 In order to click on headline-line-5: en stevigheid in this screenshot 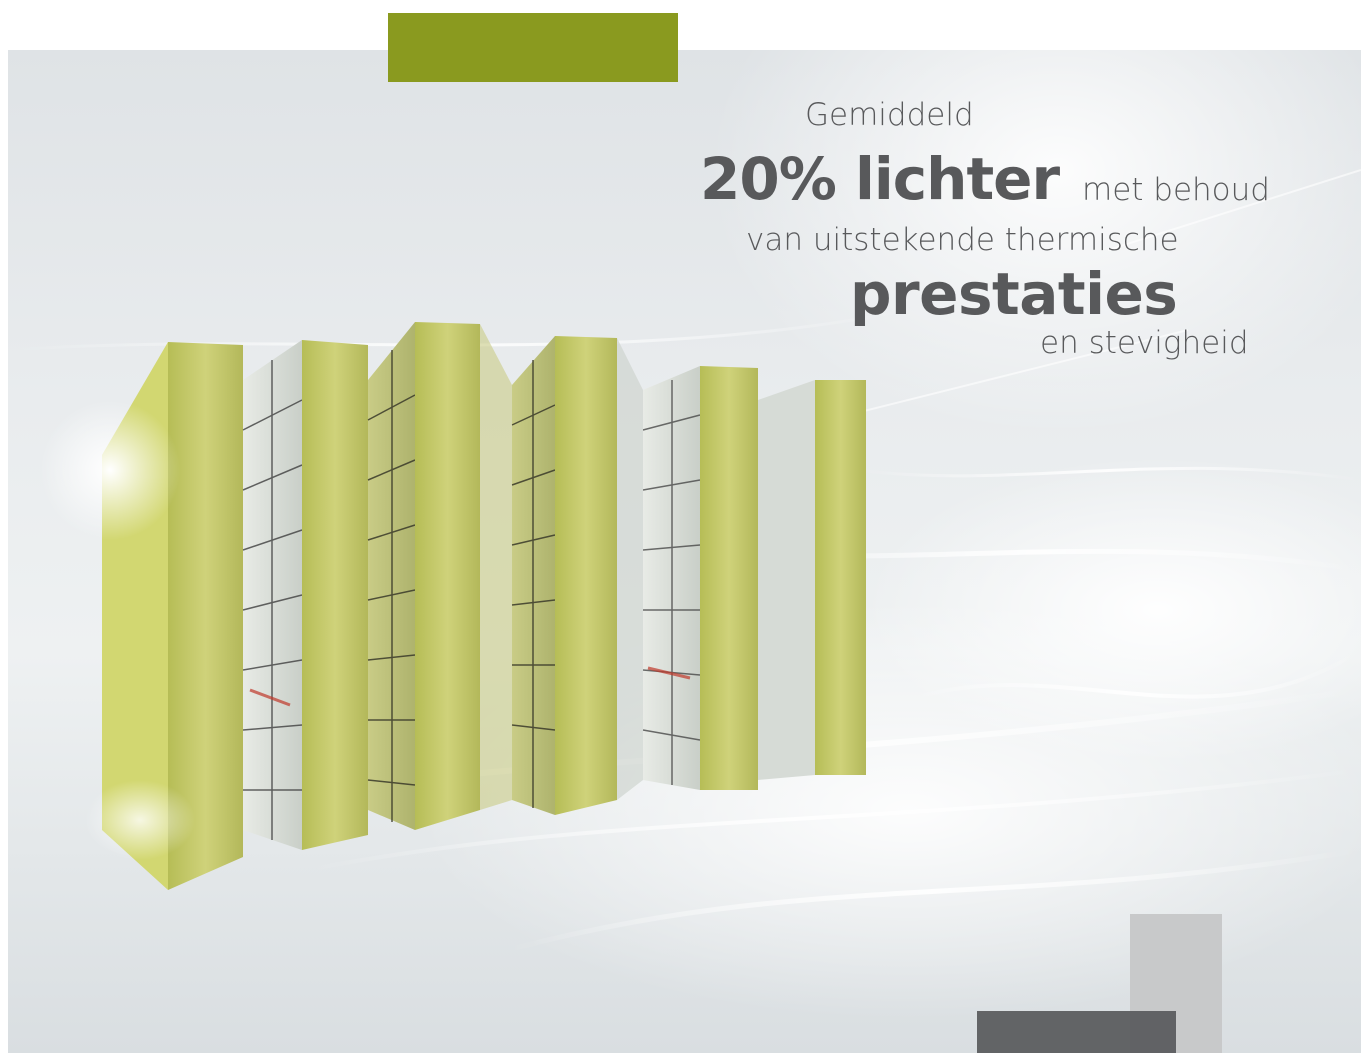, I will do `click(1144, 343)`.